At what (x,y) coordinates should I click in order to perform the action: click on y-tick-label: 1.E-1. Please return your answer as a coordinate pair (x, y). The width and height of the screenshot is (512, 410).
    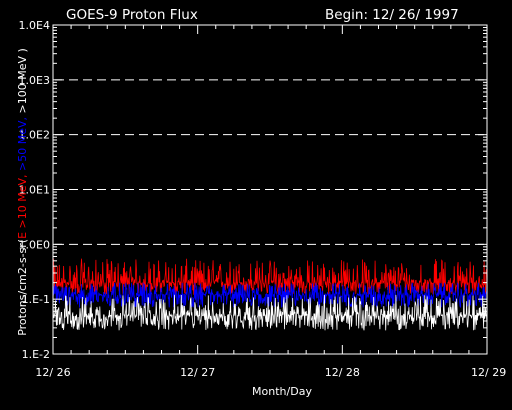
    Looking at the image, I should click on (36, 299).